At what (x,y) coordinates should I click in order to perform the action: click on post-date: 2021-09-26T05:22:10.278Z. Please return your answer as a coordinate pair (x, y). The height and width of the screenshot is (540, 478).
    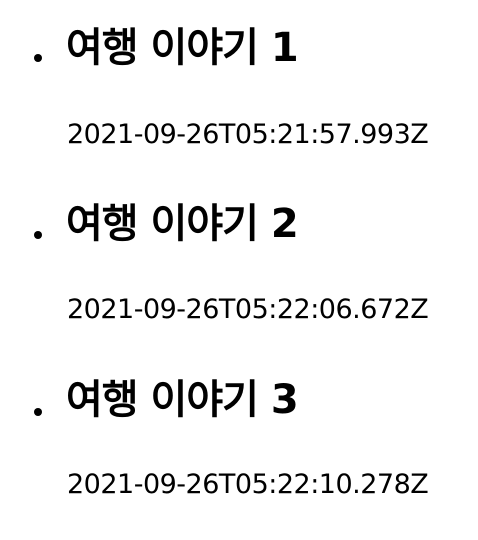
    Looking at the image, I should click on (248, 484).